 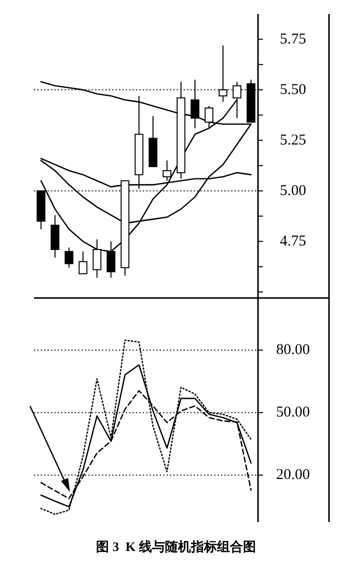 What do you see at coordinates (293, 90) in the screenshot?
I see `y-tick-label: 5.50` at bounding box center [293, 90].